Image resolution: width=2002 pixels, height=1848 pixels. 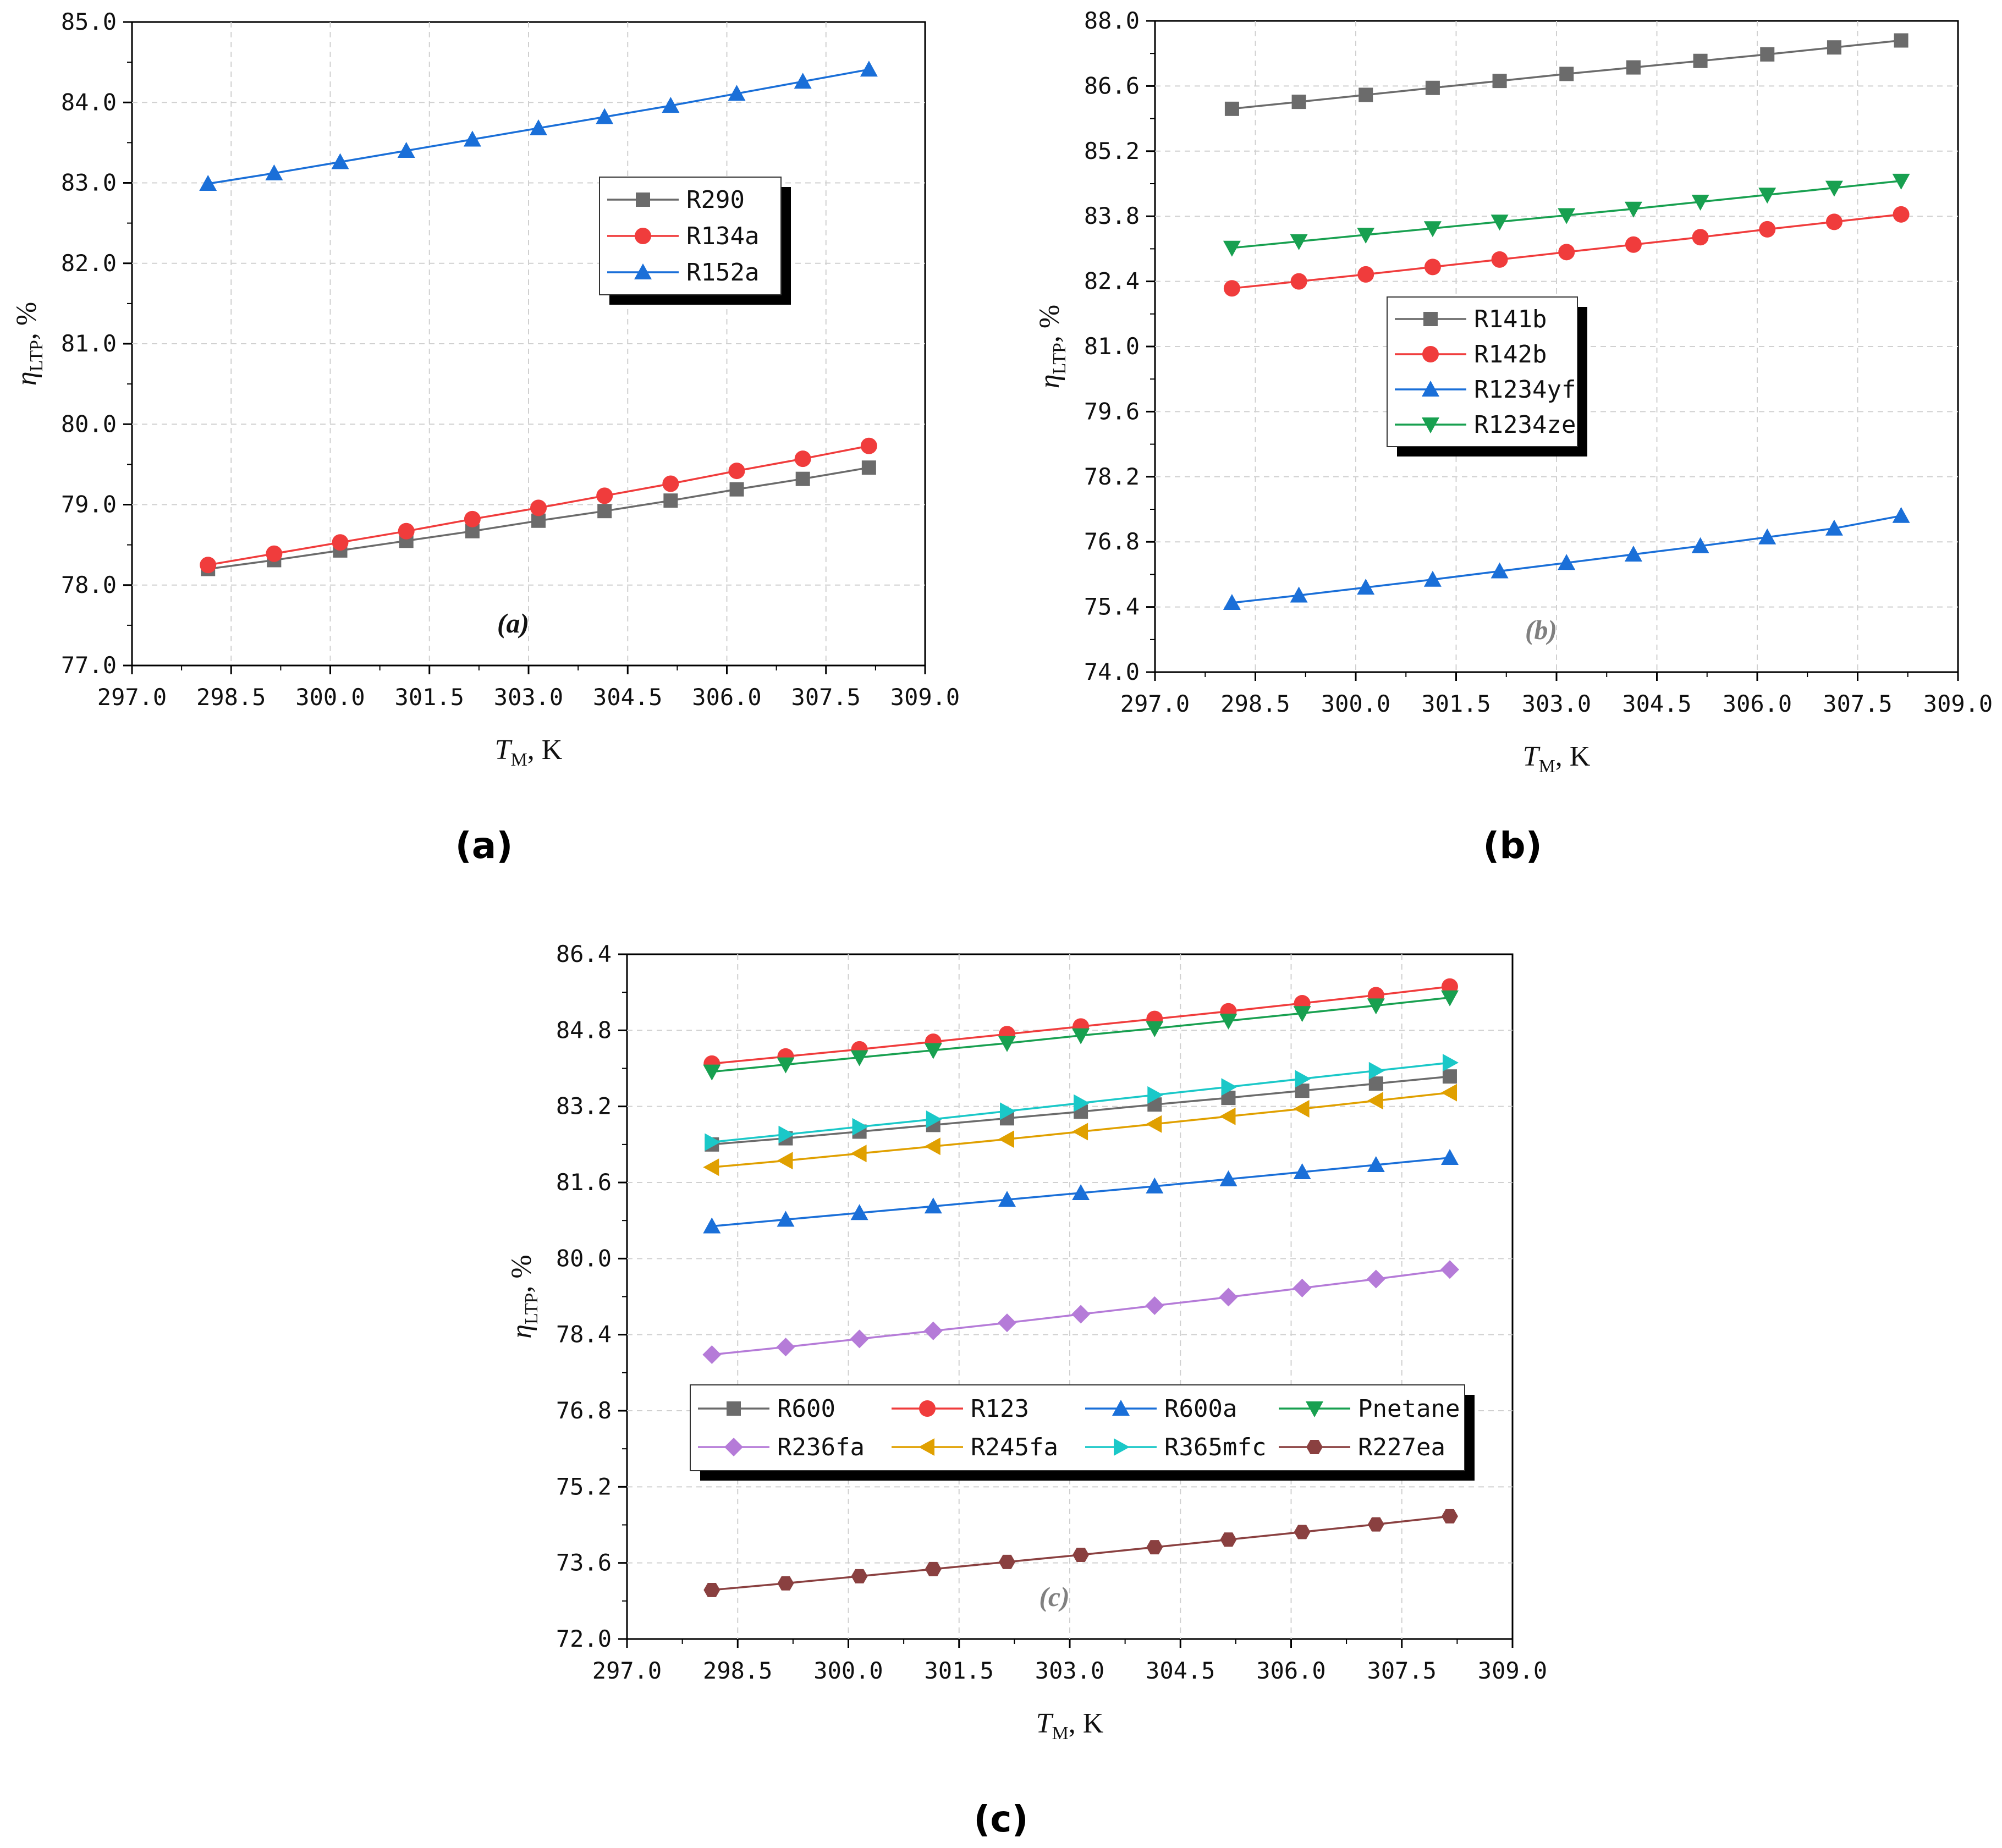 What do you see at coordinates (1112, 346) in the screenshot?
I see `y-tick-label: 81.0` at bounding box center [1112, 346].